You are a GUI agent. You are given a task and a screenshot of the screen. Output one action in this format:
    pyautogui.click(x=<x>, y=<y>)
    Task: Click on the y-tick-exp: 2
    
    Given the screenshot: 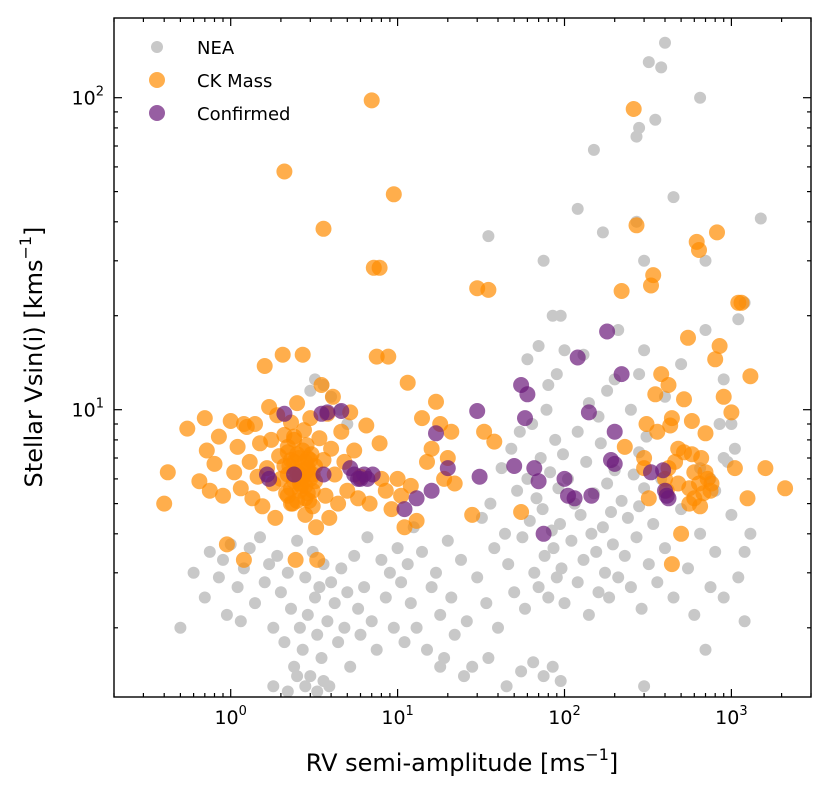 What is the action you would take?
    pyautogui.click(x=100, y=92)
    